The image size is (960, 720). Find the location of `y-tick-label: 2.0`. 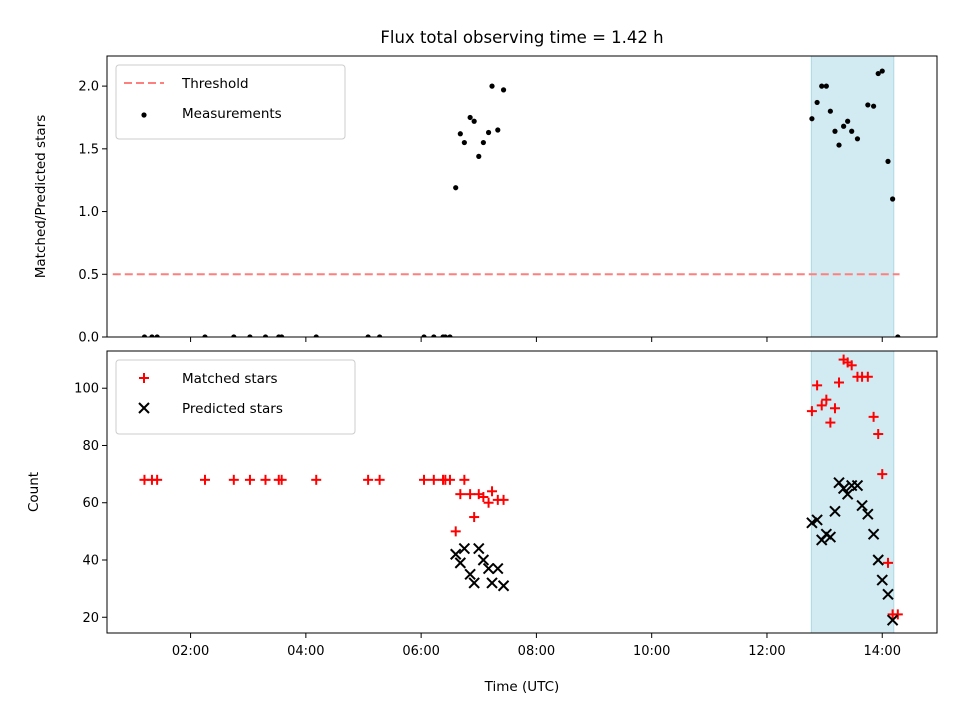

y-tick-label: 2.0 is located at coordinates (88, 87).